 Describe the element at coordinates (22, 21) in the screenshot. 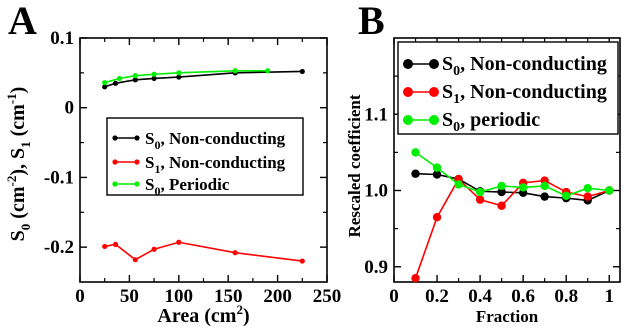

I see `panel-letter: A` at that location.